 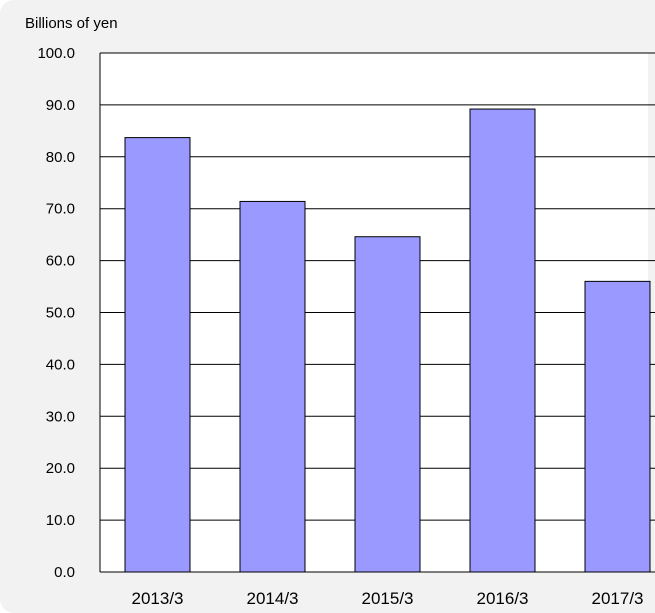 What do you see at coordinates (60, 364) in the screenshot?
I see `y-tick-label: 40.0` at bounding box center [60, 364].